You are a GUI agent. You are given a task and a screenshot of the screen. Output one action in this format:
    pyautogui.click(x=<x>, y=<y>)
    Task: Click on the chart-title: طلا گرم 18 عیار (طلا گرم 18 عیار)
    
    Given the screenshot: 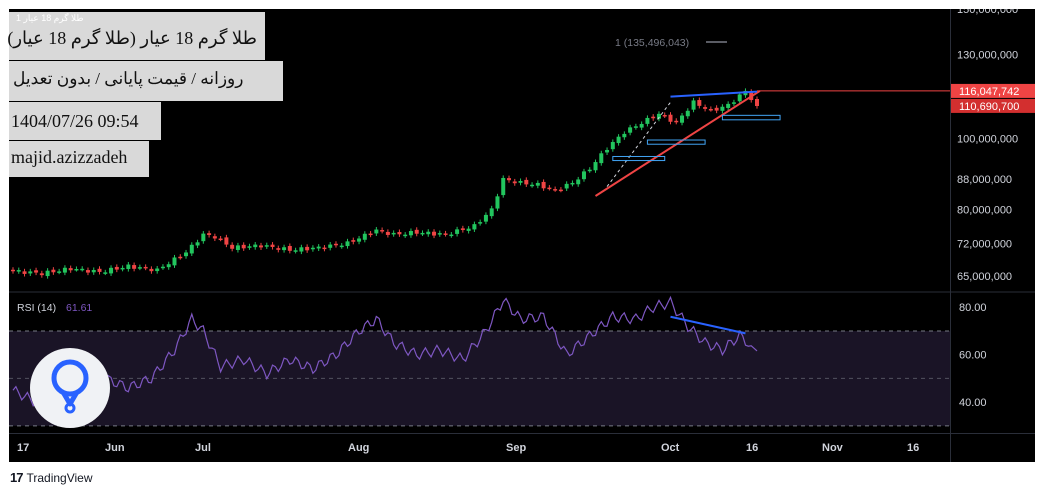 What is the action you would take?
    pyautogui.click(x=132, y=38)
    